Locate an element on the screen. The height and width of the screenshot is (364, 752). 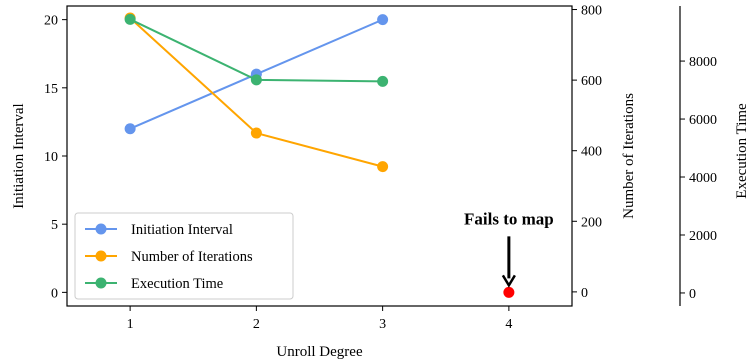
legend-entry: Execution Time is located at coordinates (177, 284).